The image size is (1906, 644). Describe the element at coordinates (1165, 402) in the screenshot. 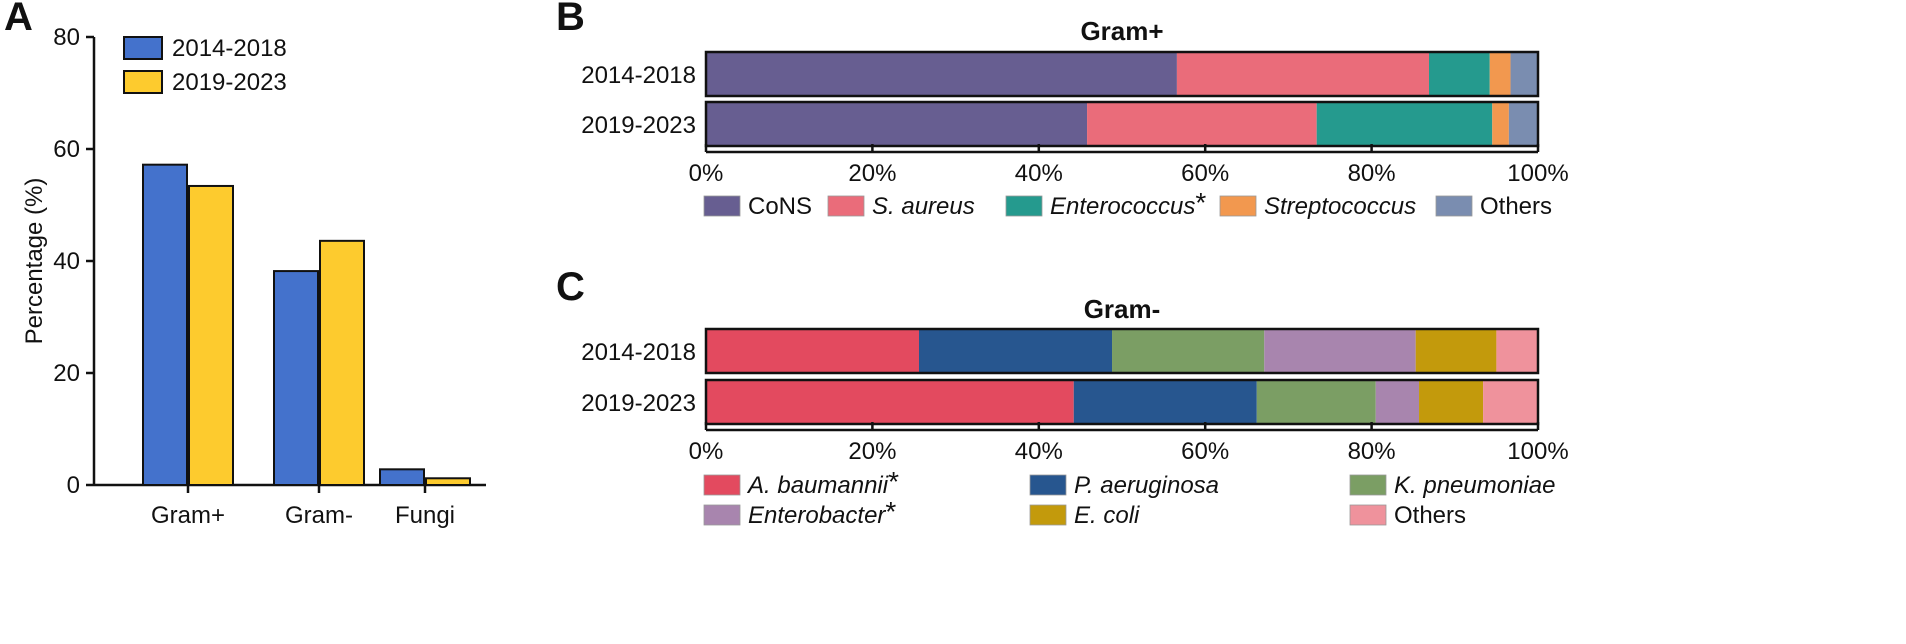

I see `panel-c-segment-2019-2023-p-aeruginosa` at that location.